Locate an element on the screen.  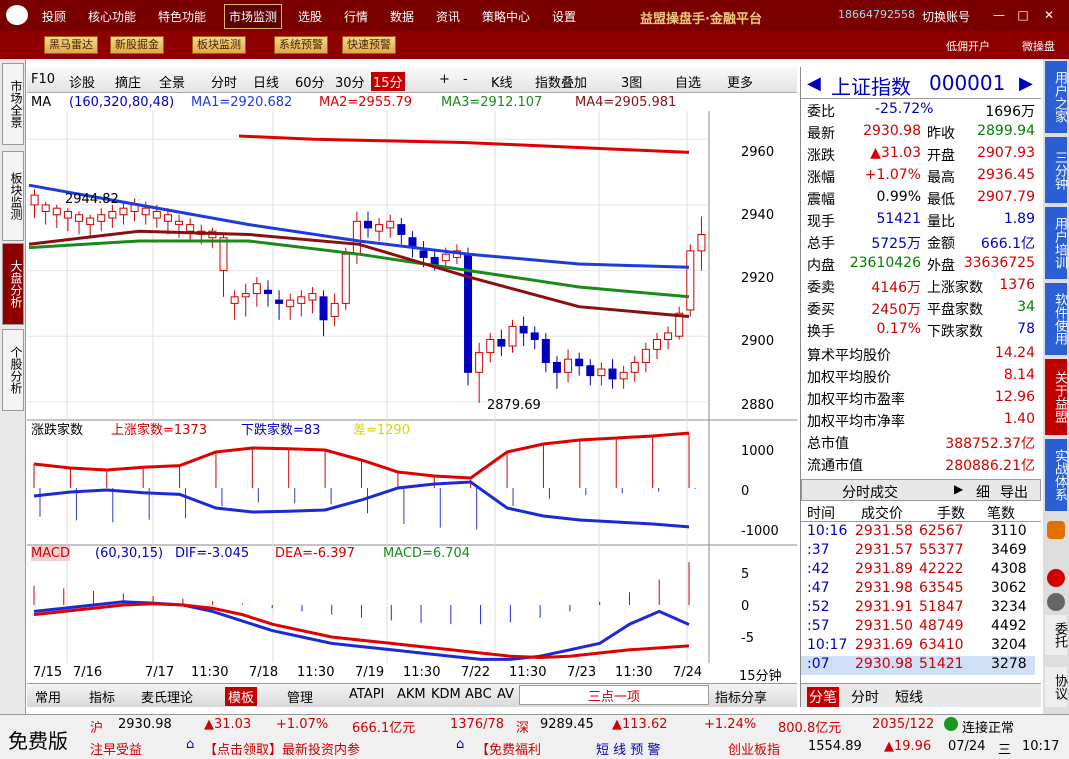
tab-common: 常用 is located at coordinates (48, 698).